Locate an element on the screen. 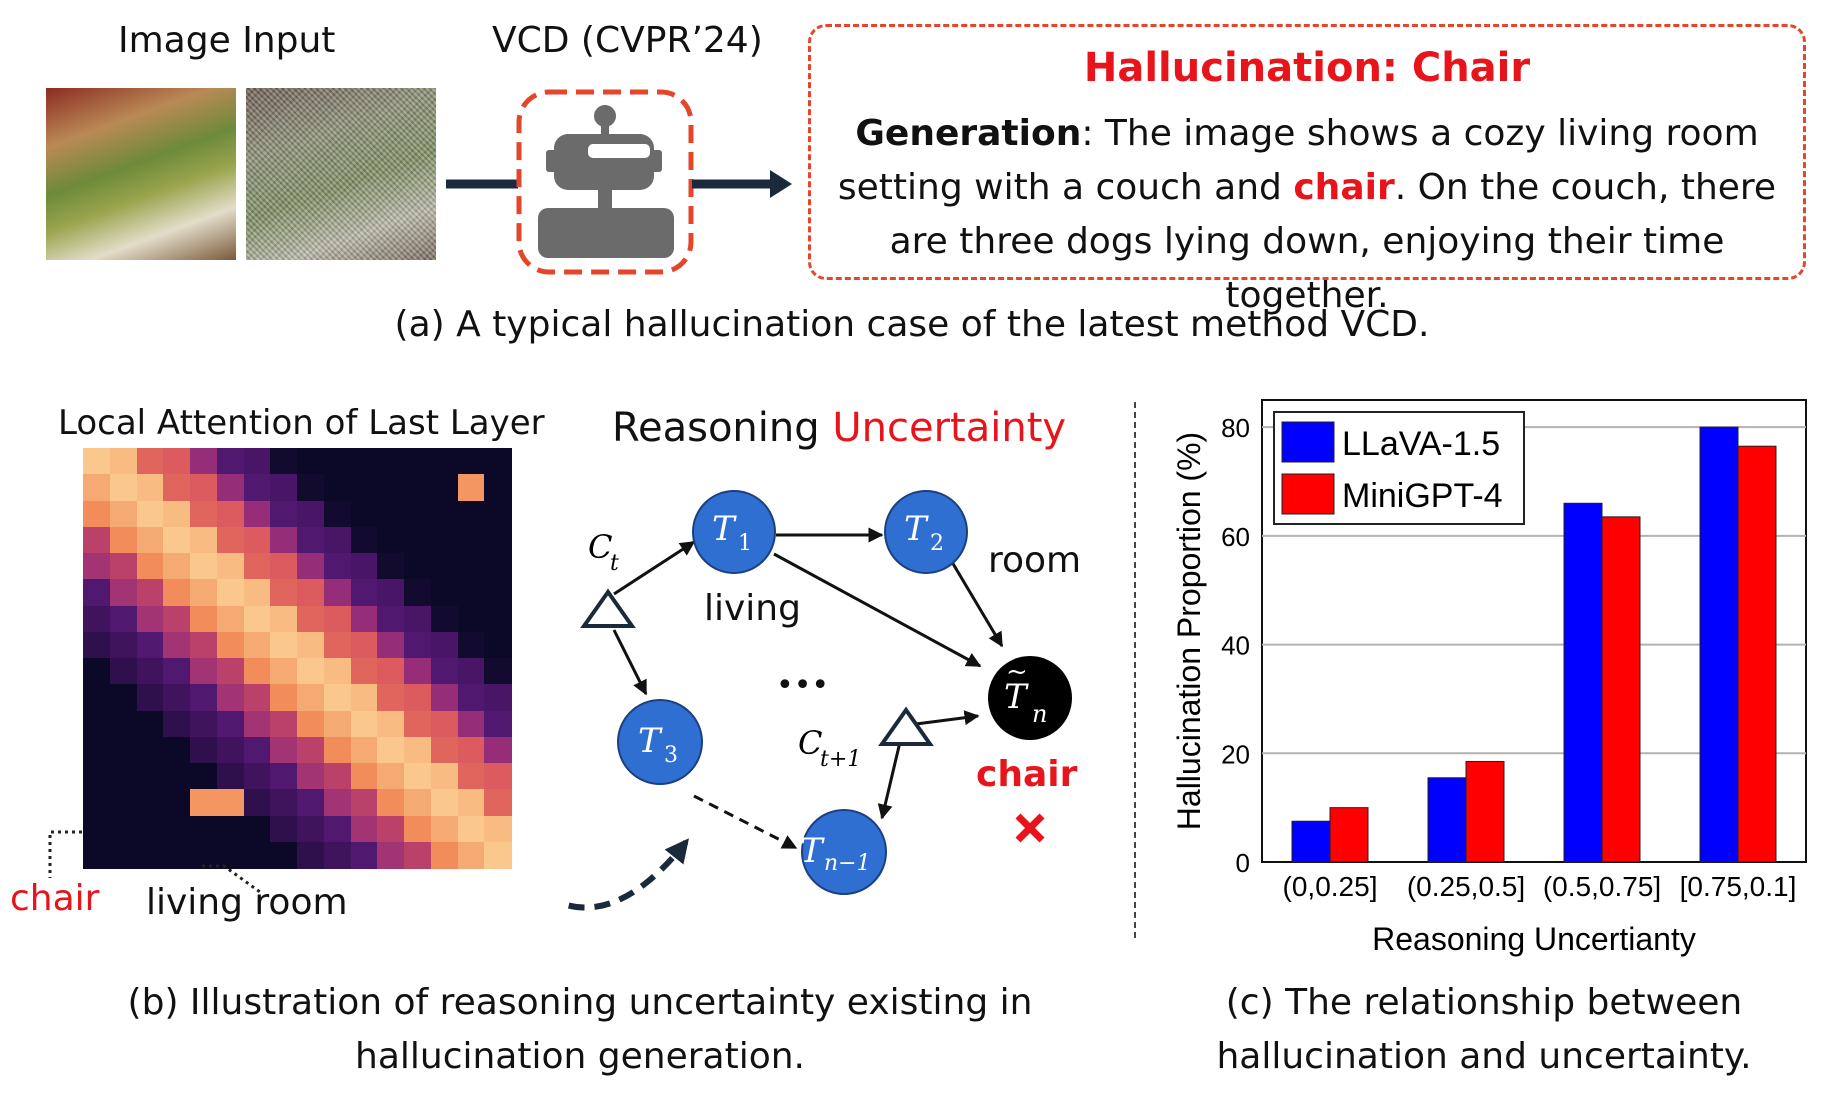 The image size is (1824, 1098). x-tick-label: [0.75,0.1] is located at coordinates (1738, 886).